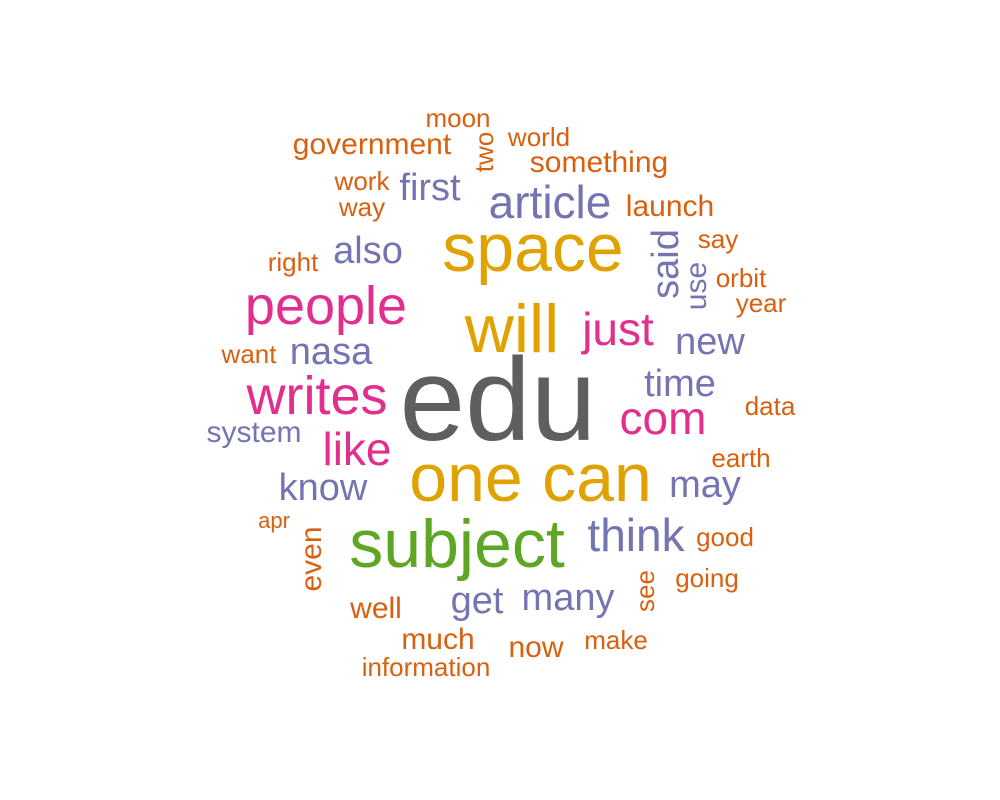 The image size is (1000, 800). I want to click on word-well: well, so click(376, 608).